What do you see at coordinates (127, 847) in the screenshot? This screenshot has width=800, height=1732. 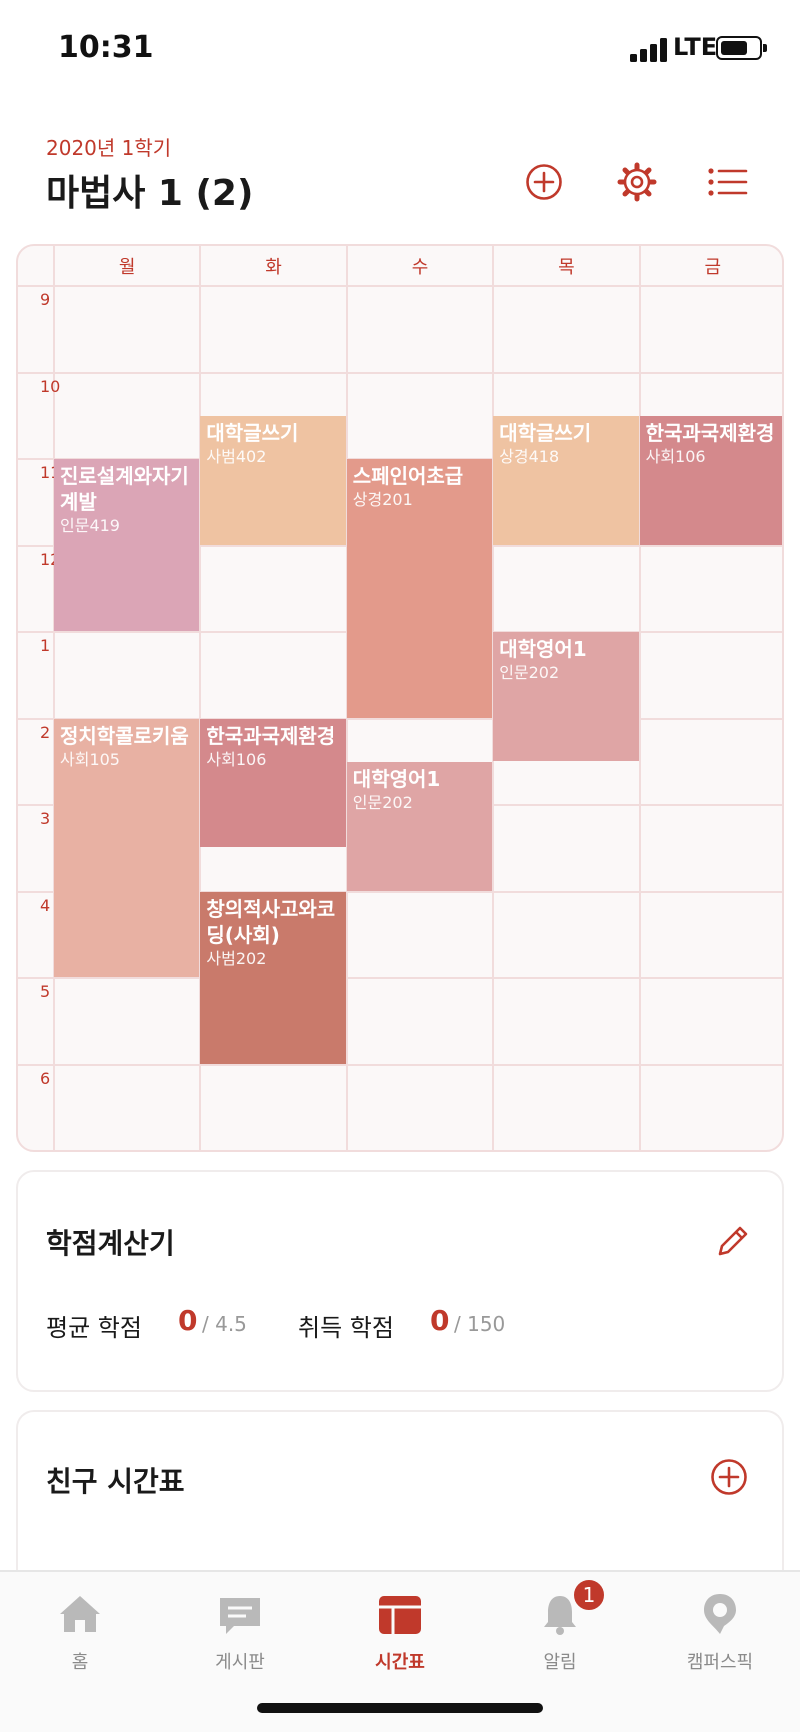 I see `course-block: 정치학콜로키움 사회105` at bounding box center [127, 847].